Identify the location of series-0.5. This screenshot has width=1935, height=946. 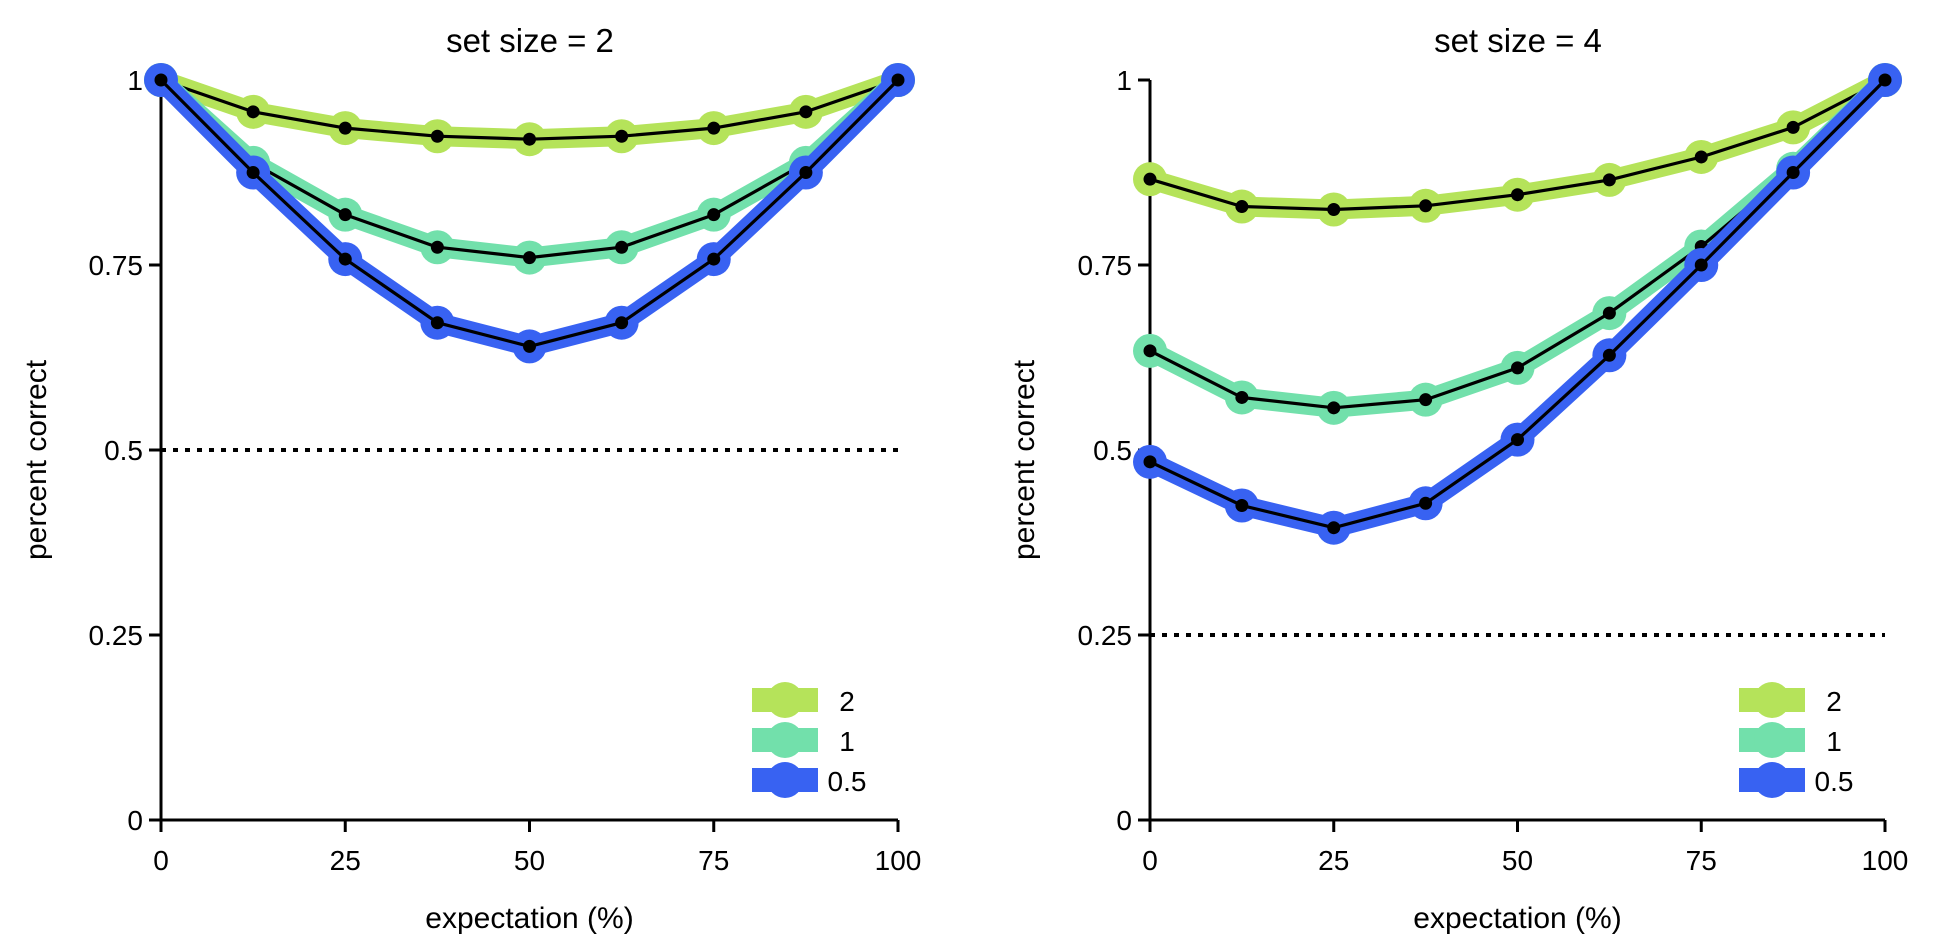
(529, 213).